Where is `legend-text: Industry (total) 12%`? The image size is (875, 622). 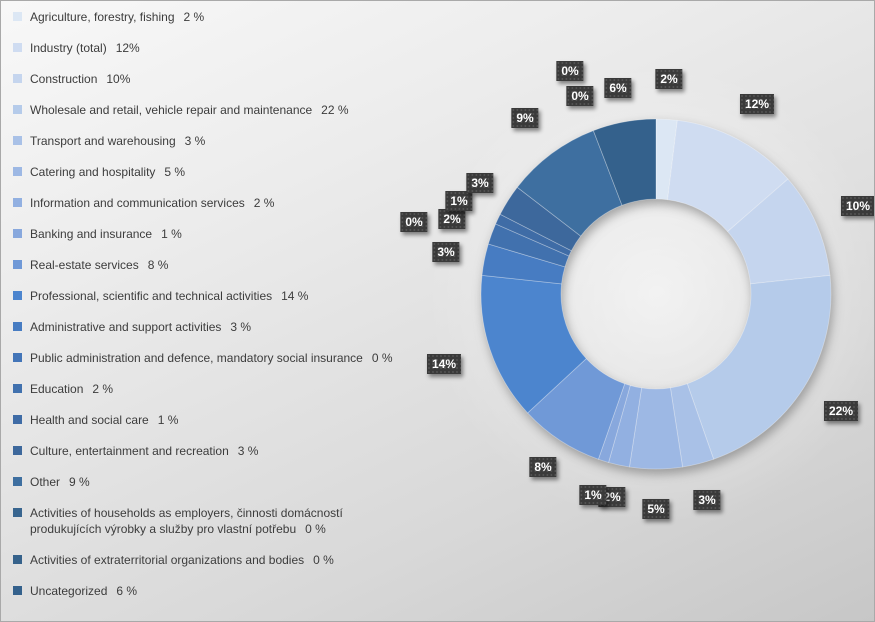
legend-text: Industry (total) 12% is located at coordinates (85, 48).